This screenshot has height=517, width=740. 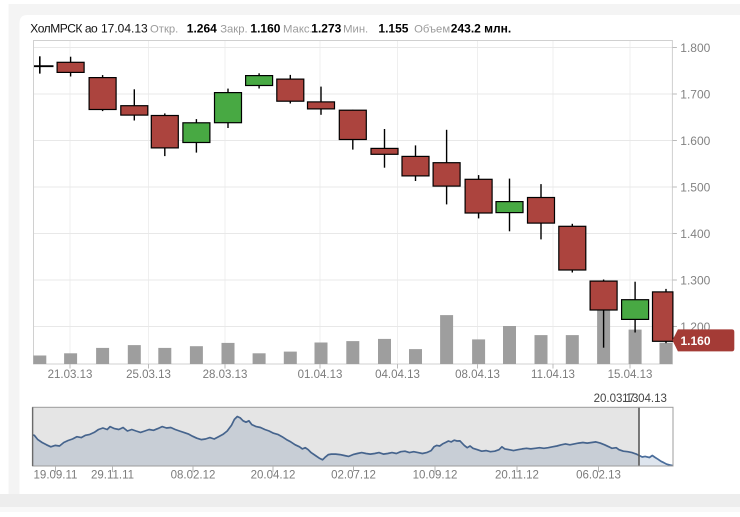 What do you see at coordinates (70, 375) in the screenshot?
I see `svg-text: 21.03.13` at bounding box center [70, 375].